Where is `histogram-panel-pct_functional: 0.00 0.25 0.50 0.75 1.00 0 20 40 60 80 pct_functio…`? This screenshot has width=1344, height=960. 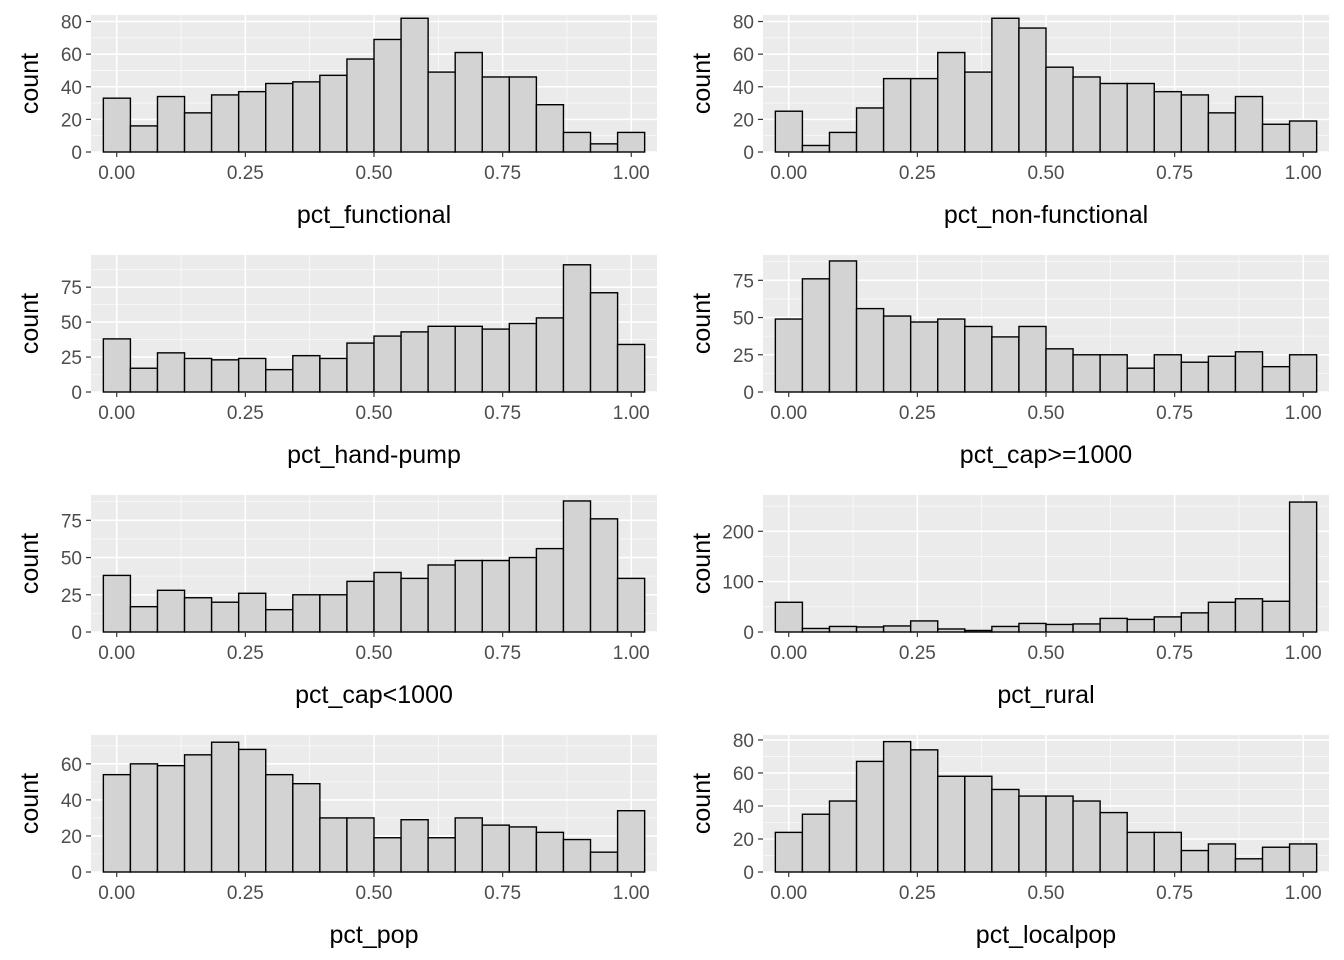 histogram-panel-pct_functional: 0.00 0.25 0.50 0.75 1.00 0 20 40 60 80 pct_functio… is located at coordinates (336, 121).